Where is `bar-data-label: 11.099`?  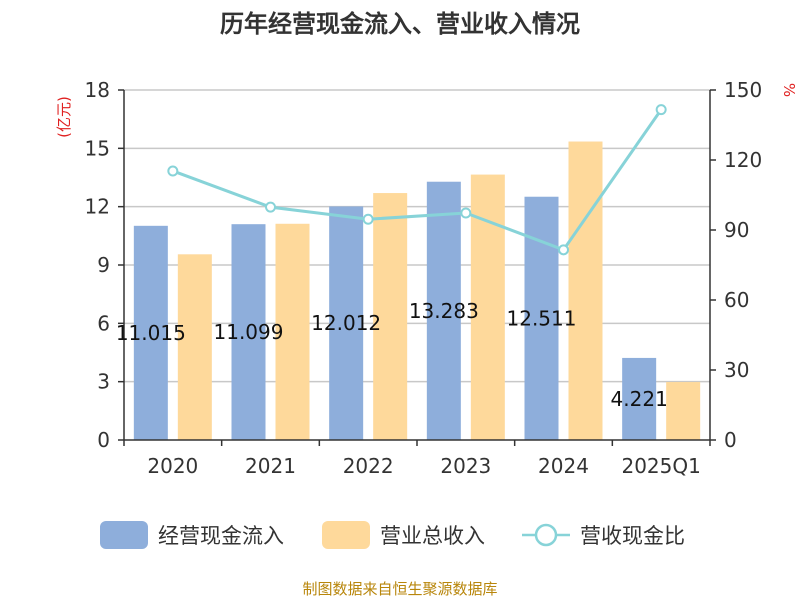
bar-data-label: 11.099 is located at coordinates (249, 332).